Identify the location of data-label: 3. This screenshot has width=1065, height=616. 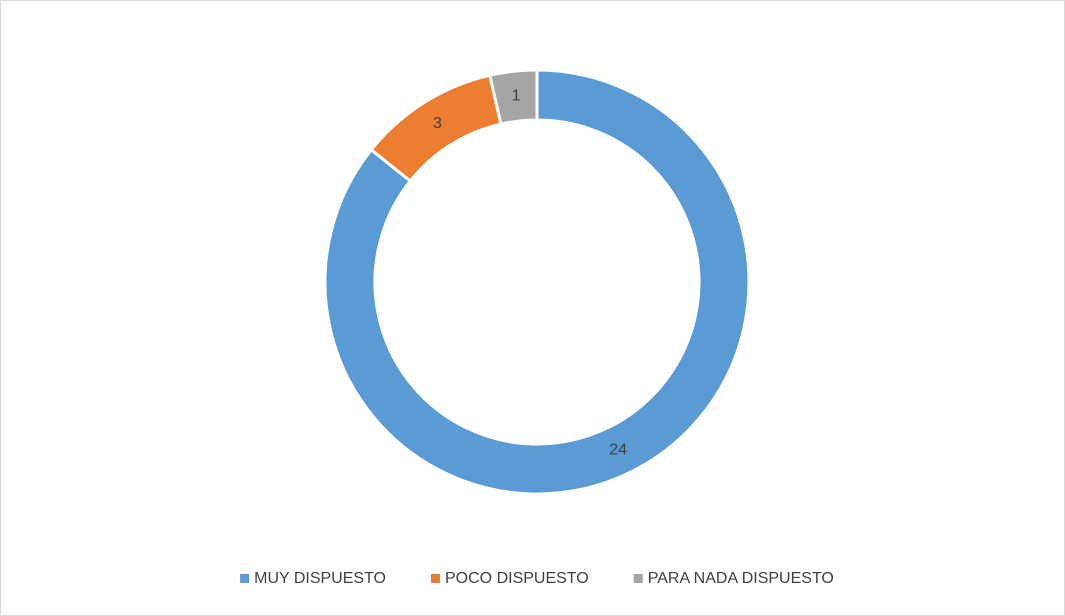
(437, 123).